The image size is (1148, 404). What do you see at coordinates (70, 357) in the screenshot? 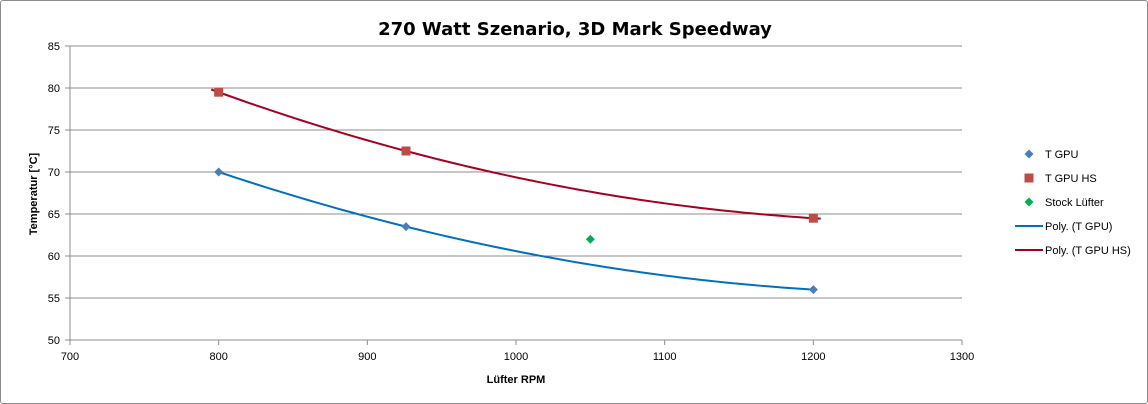
I see `x-tick-label: 700` at bounding box center [70, 357].